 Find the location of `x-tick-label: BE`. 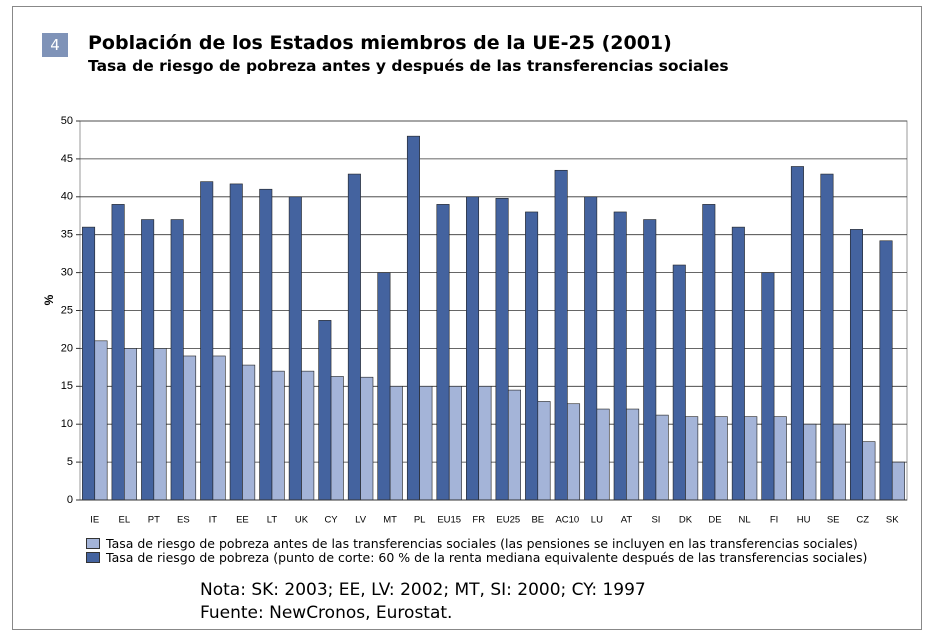

x-tick-label: BE is located at coordinates (537, 520).